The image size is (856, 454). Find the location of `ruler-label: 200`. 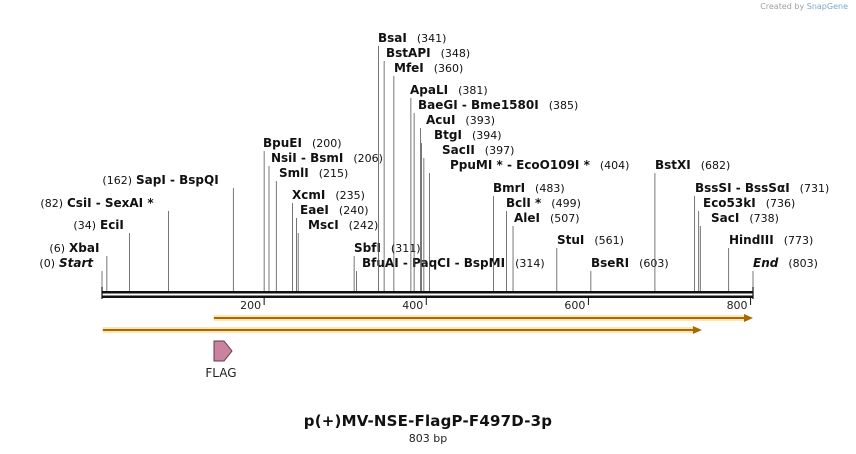

ruler-label: 200 is located at coordinates (250, 305).